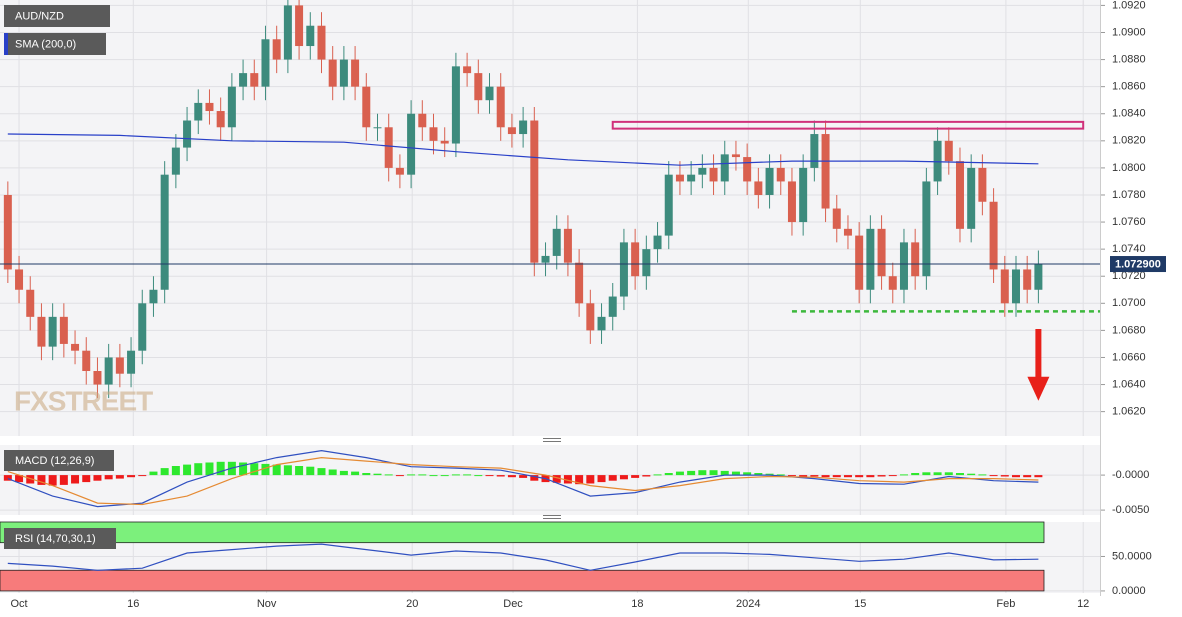  I want to click on y-tick-label: 1.0780, so click(1129, 195).